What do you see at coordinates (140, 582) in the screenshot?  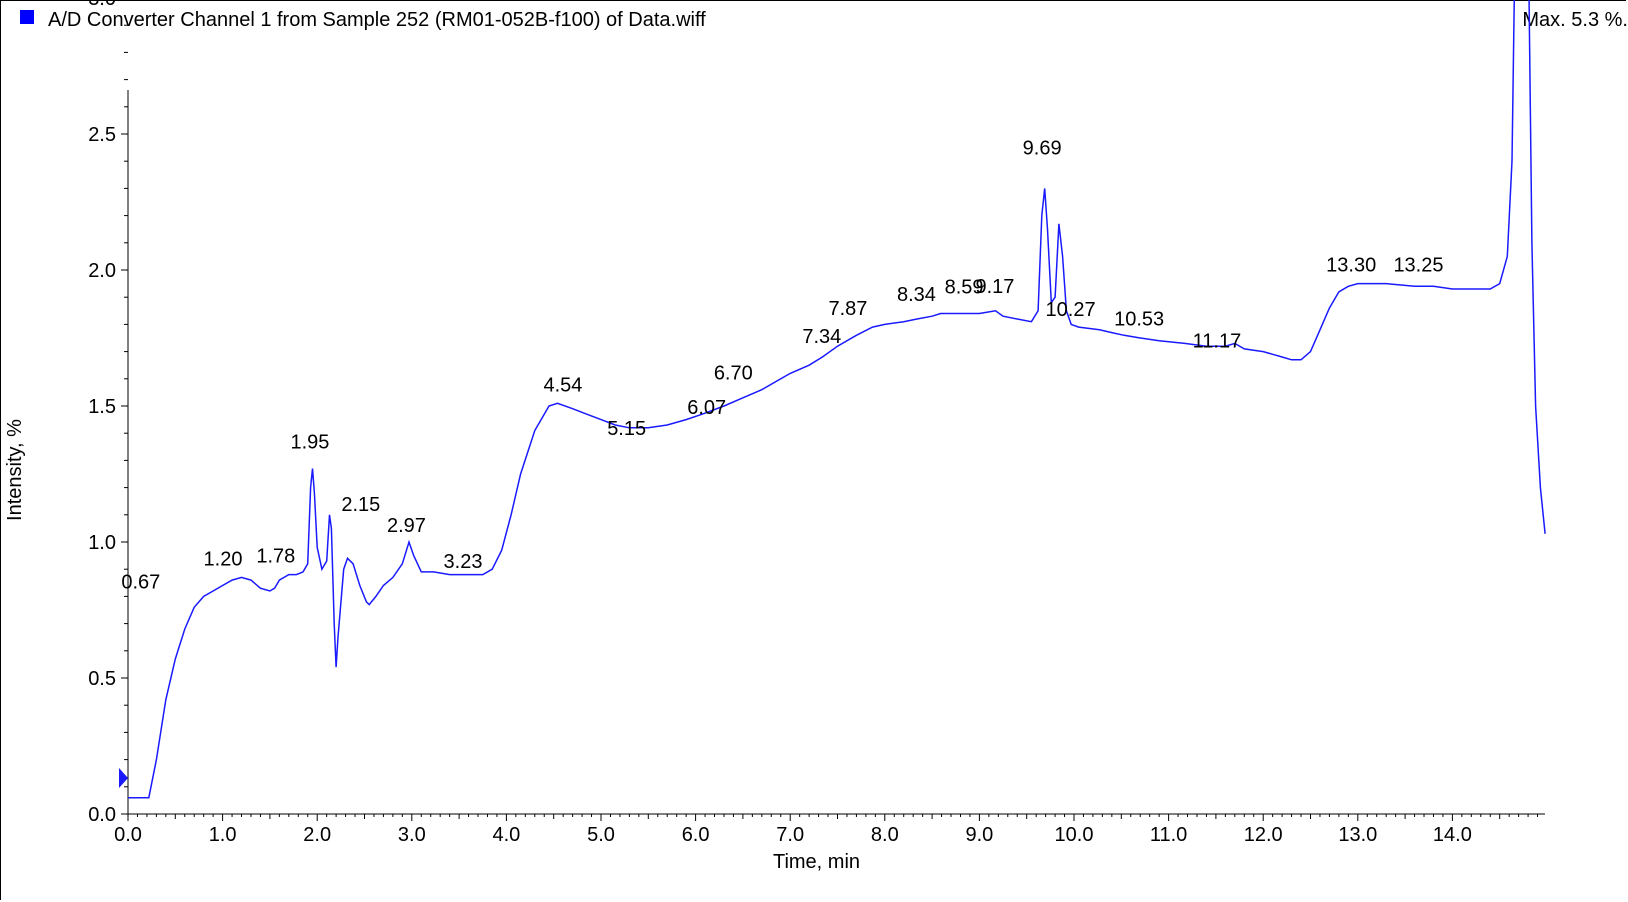 I see `peak-label: 0.67` at bounding box center [140, 582].